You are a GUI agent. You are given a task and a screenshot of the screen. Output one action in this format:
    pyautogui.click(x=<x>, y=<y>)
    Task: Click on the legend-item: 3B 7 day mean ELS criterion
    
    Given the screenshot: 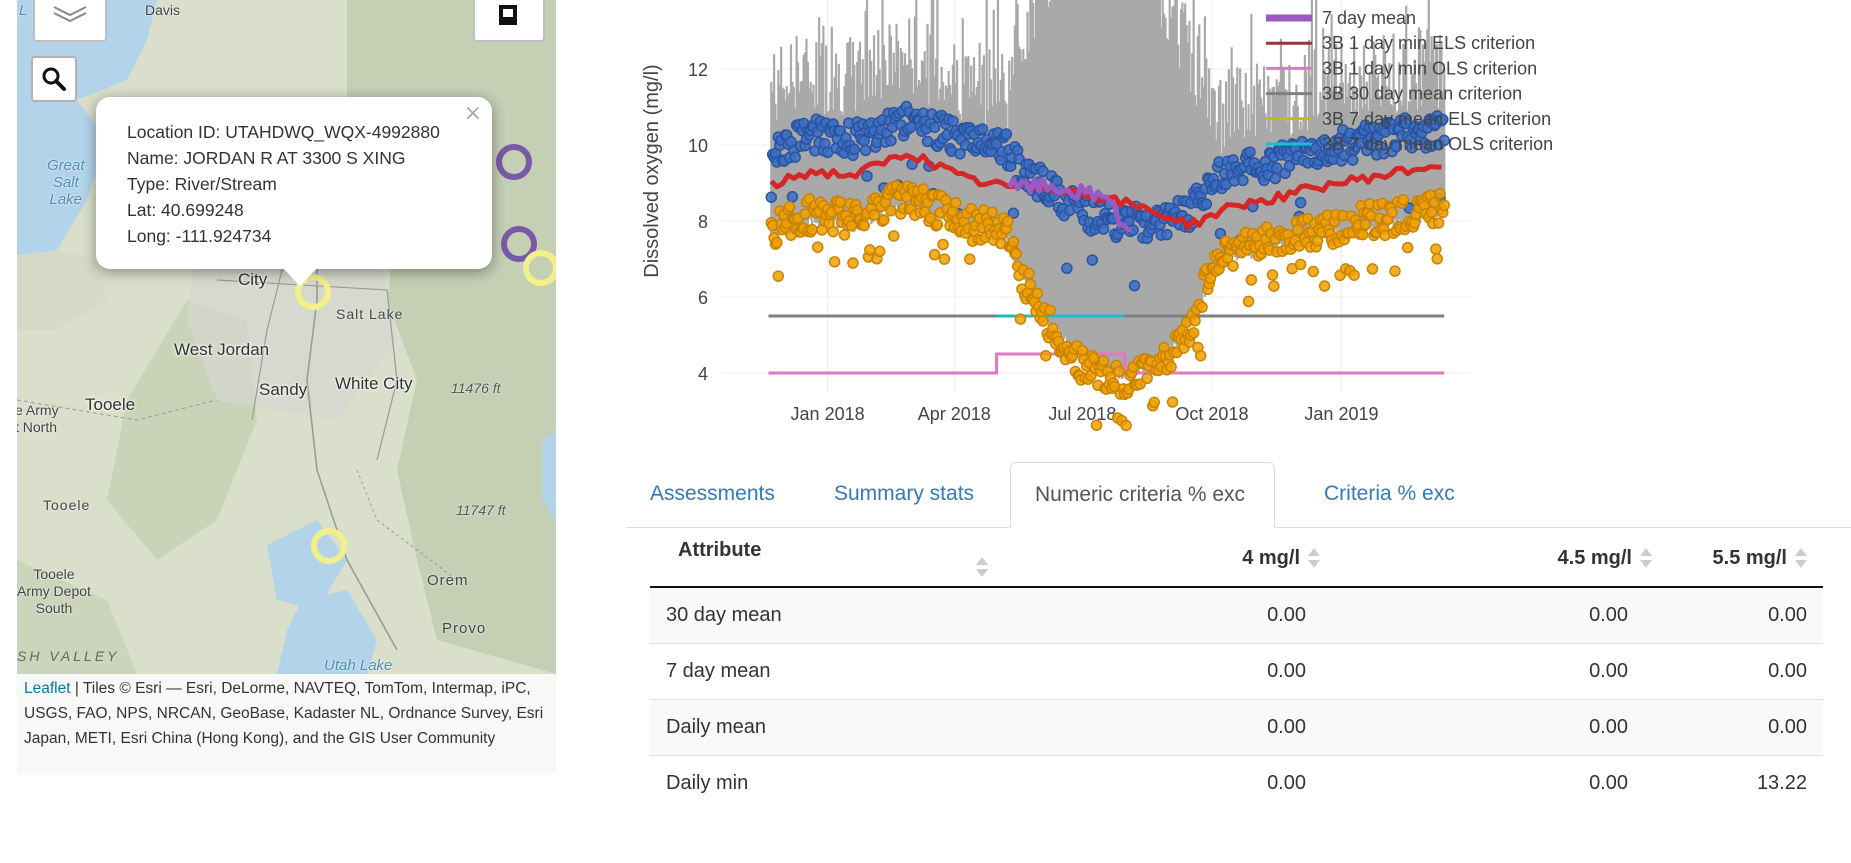 What is the action you would take?
    pyautogui.click(x=1436, y=119)
    